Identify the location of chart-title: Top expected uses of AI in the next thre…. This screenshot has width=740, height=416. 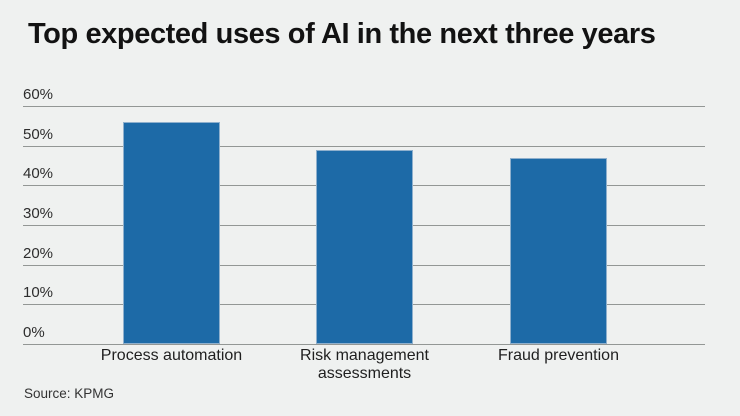
(342, 34).